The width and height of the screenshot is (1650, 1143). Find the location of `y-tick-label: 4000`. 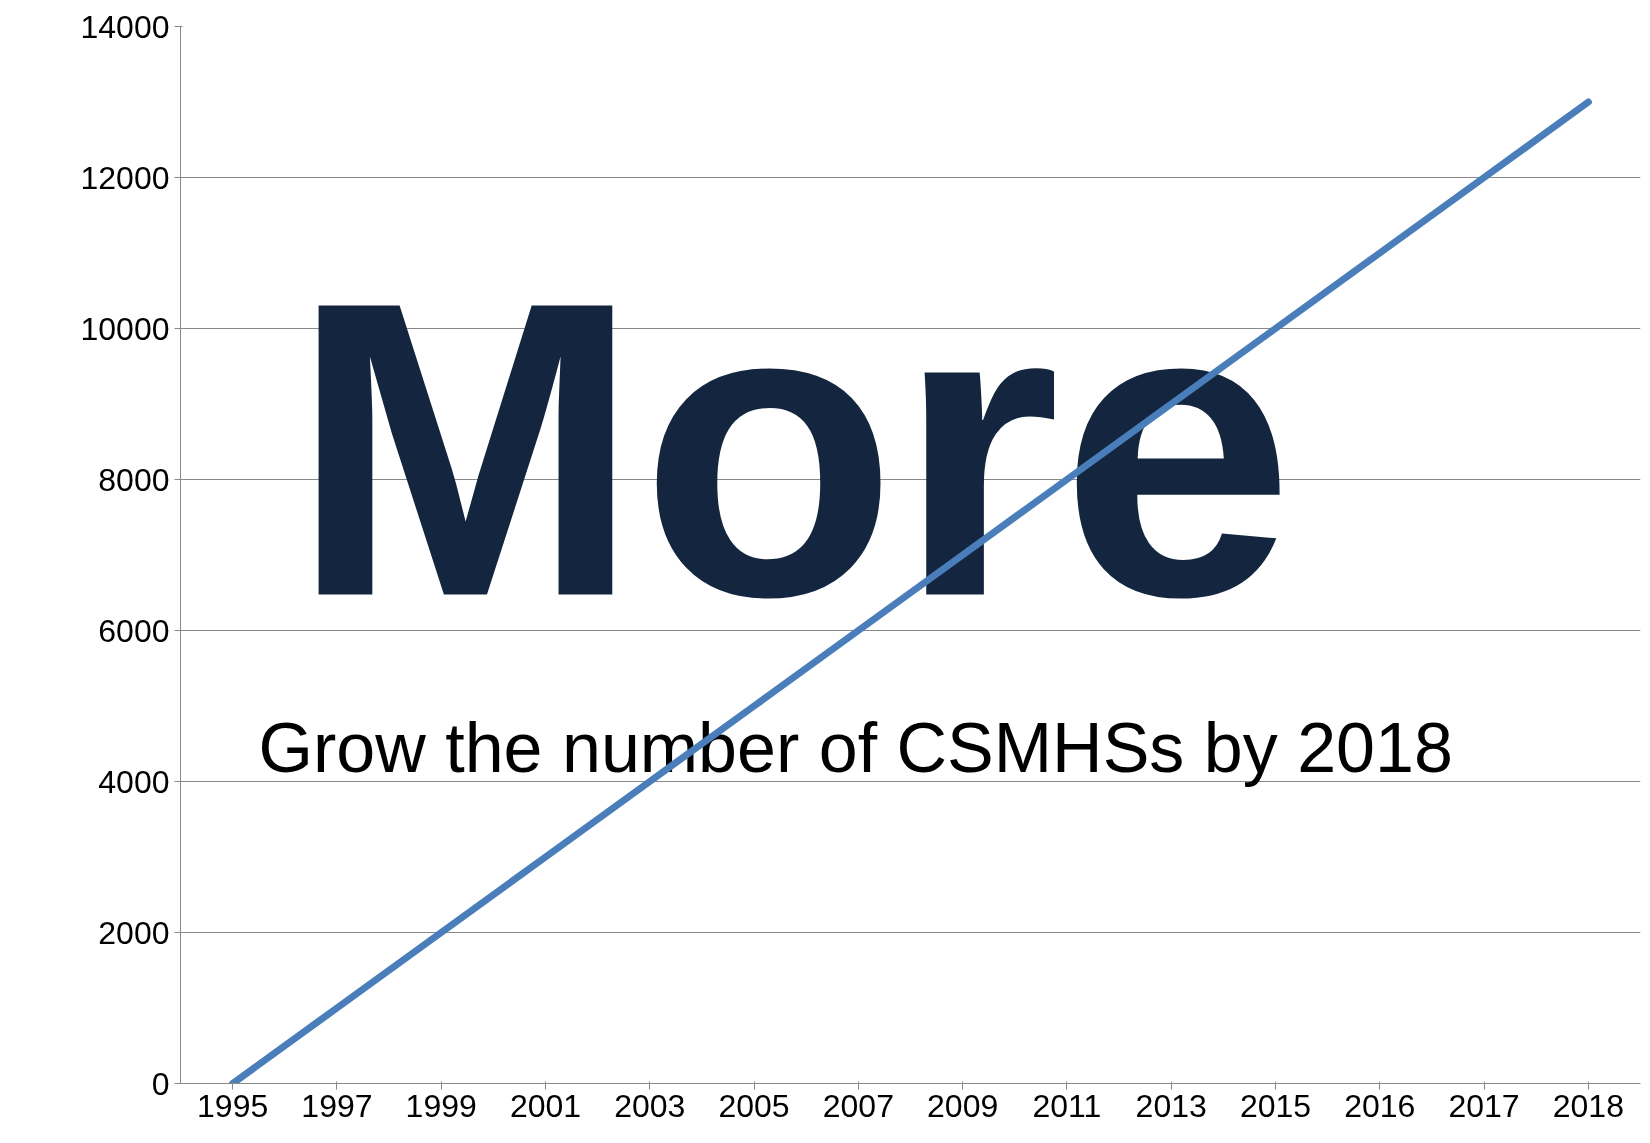

y-tick-label: 4000 is located at coordinates (134, 781).